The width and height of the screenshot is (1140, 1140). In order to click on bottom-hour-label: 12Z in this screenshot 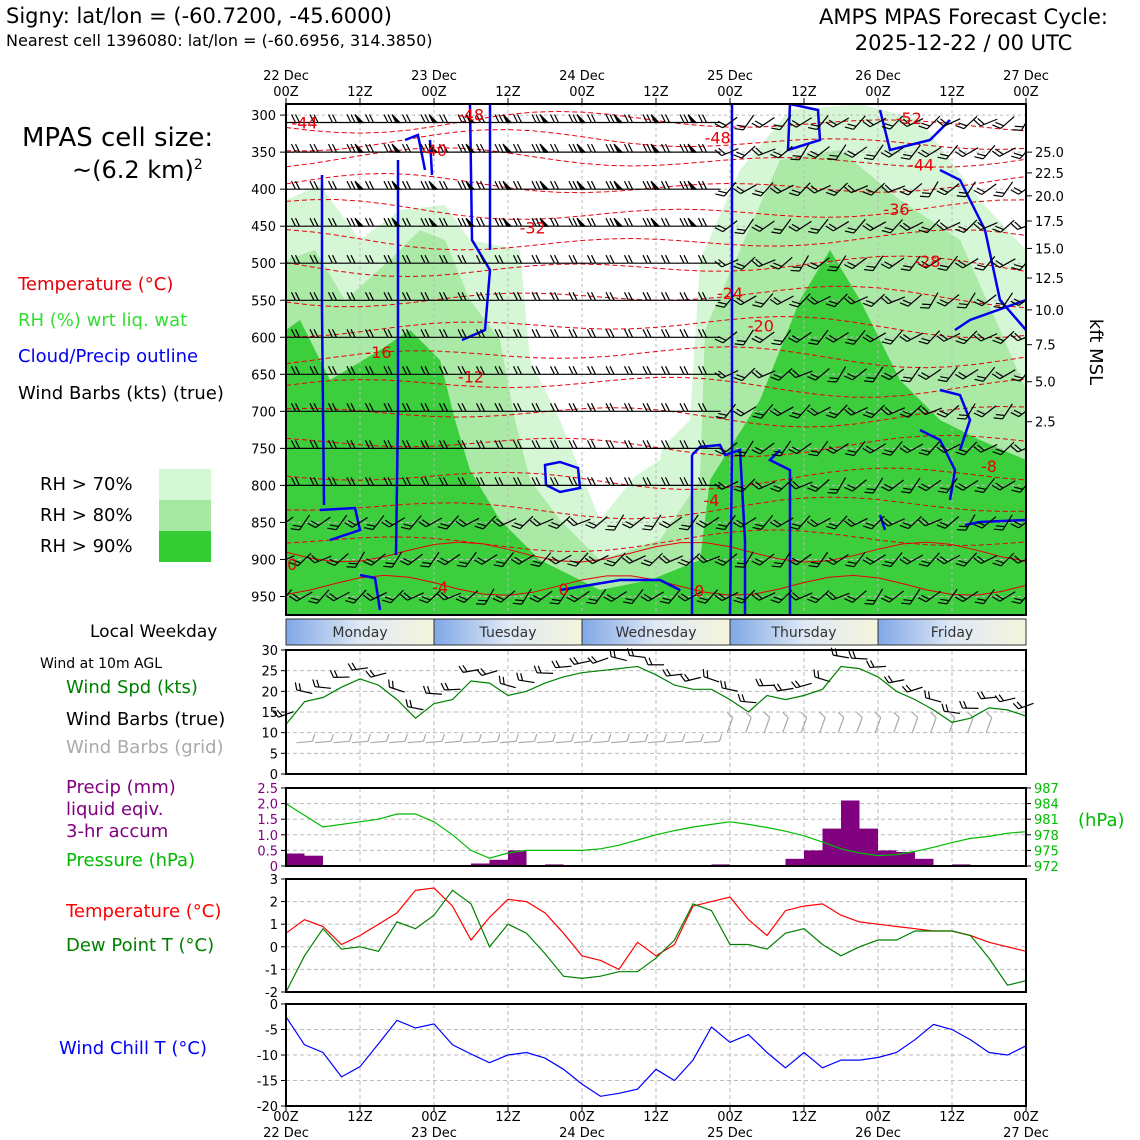, I will do `click(508, 1117)`.